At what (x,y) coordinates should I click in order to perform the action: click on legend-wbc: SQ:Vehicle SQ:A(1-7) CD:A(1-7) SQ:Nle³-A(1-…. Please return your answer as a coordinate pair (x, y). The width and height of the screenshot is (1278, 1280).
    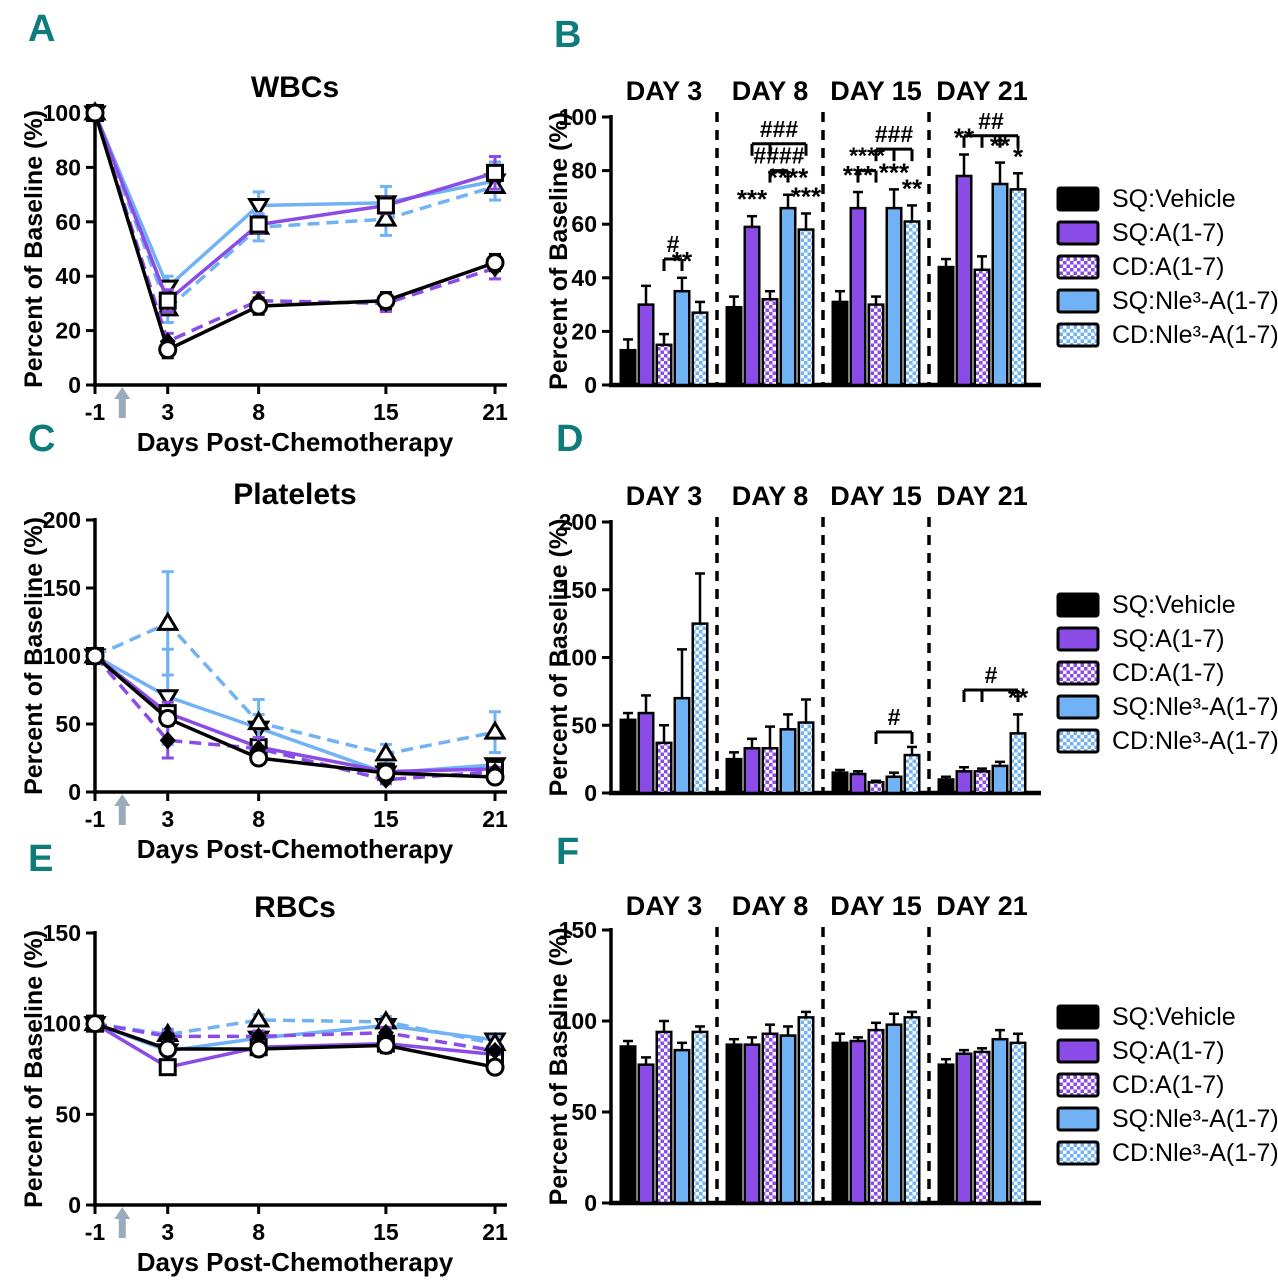
    Looking at the image, I should click on (1167, 267).